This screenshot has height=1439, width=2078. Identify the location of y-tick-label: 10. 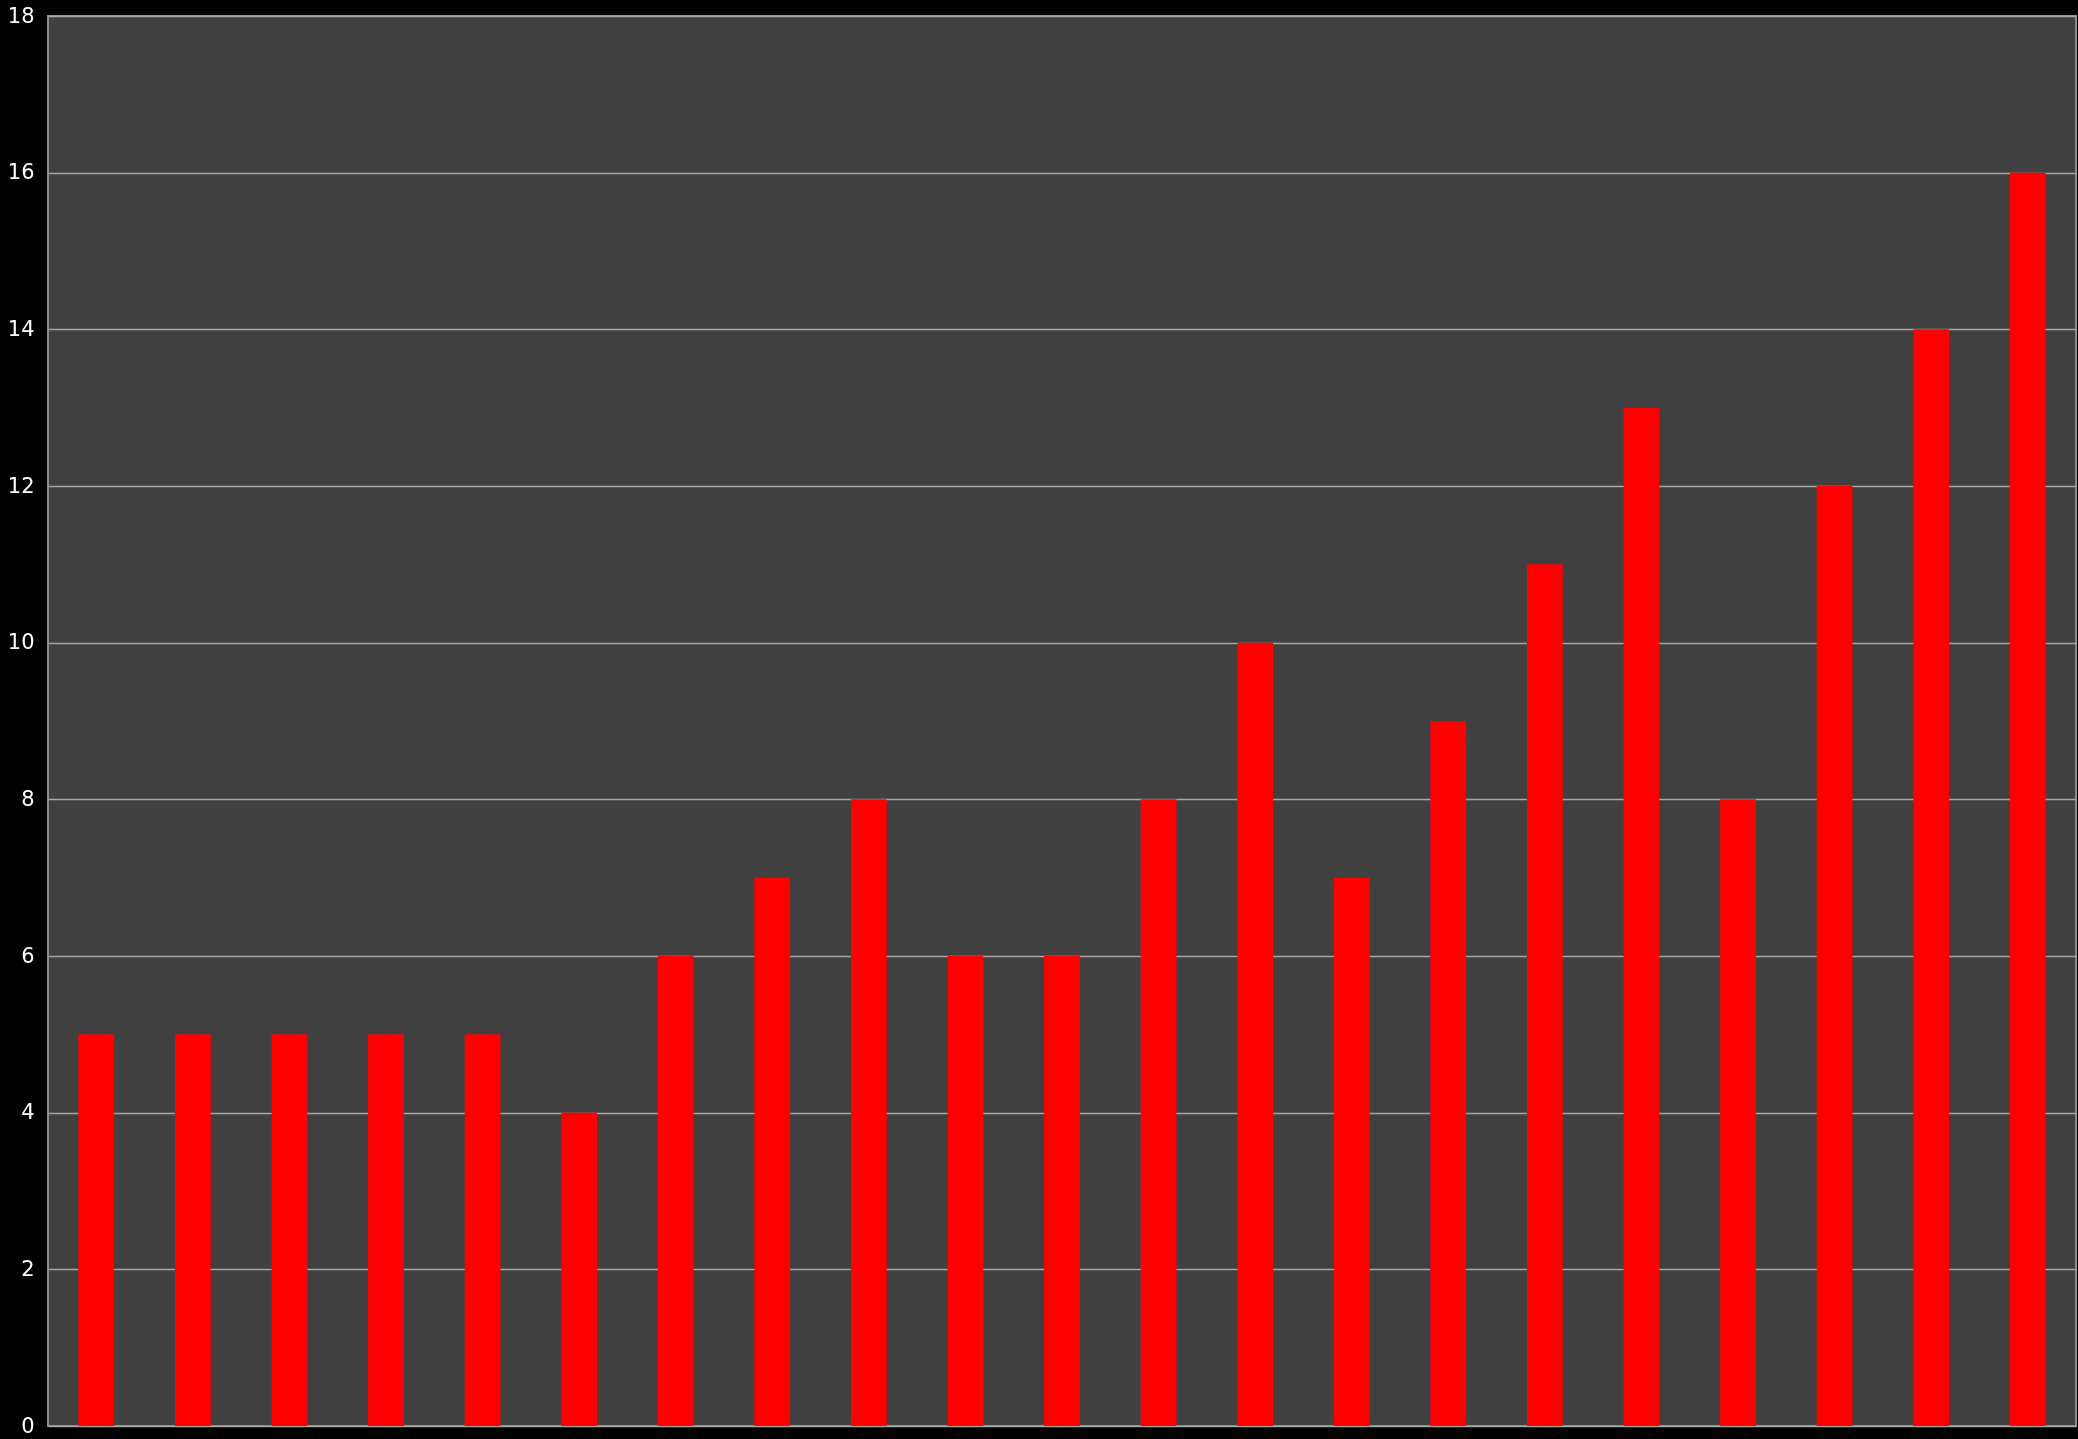
(21, 642).